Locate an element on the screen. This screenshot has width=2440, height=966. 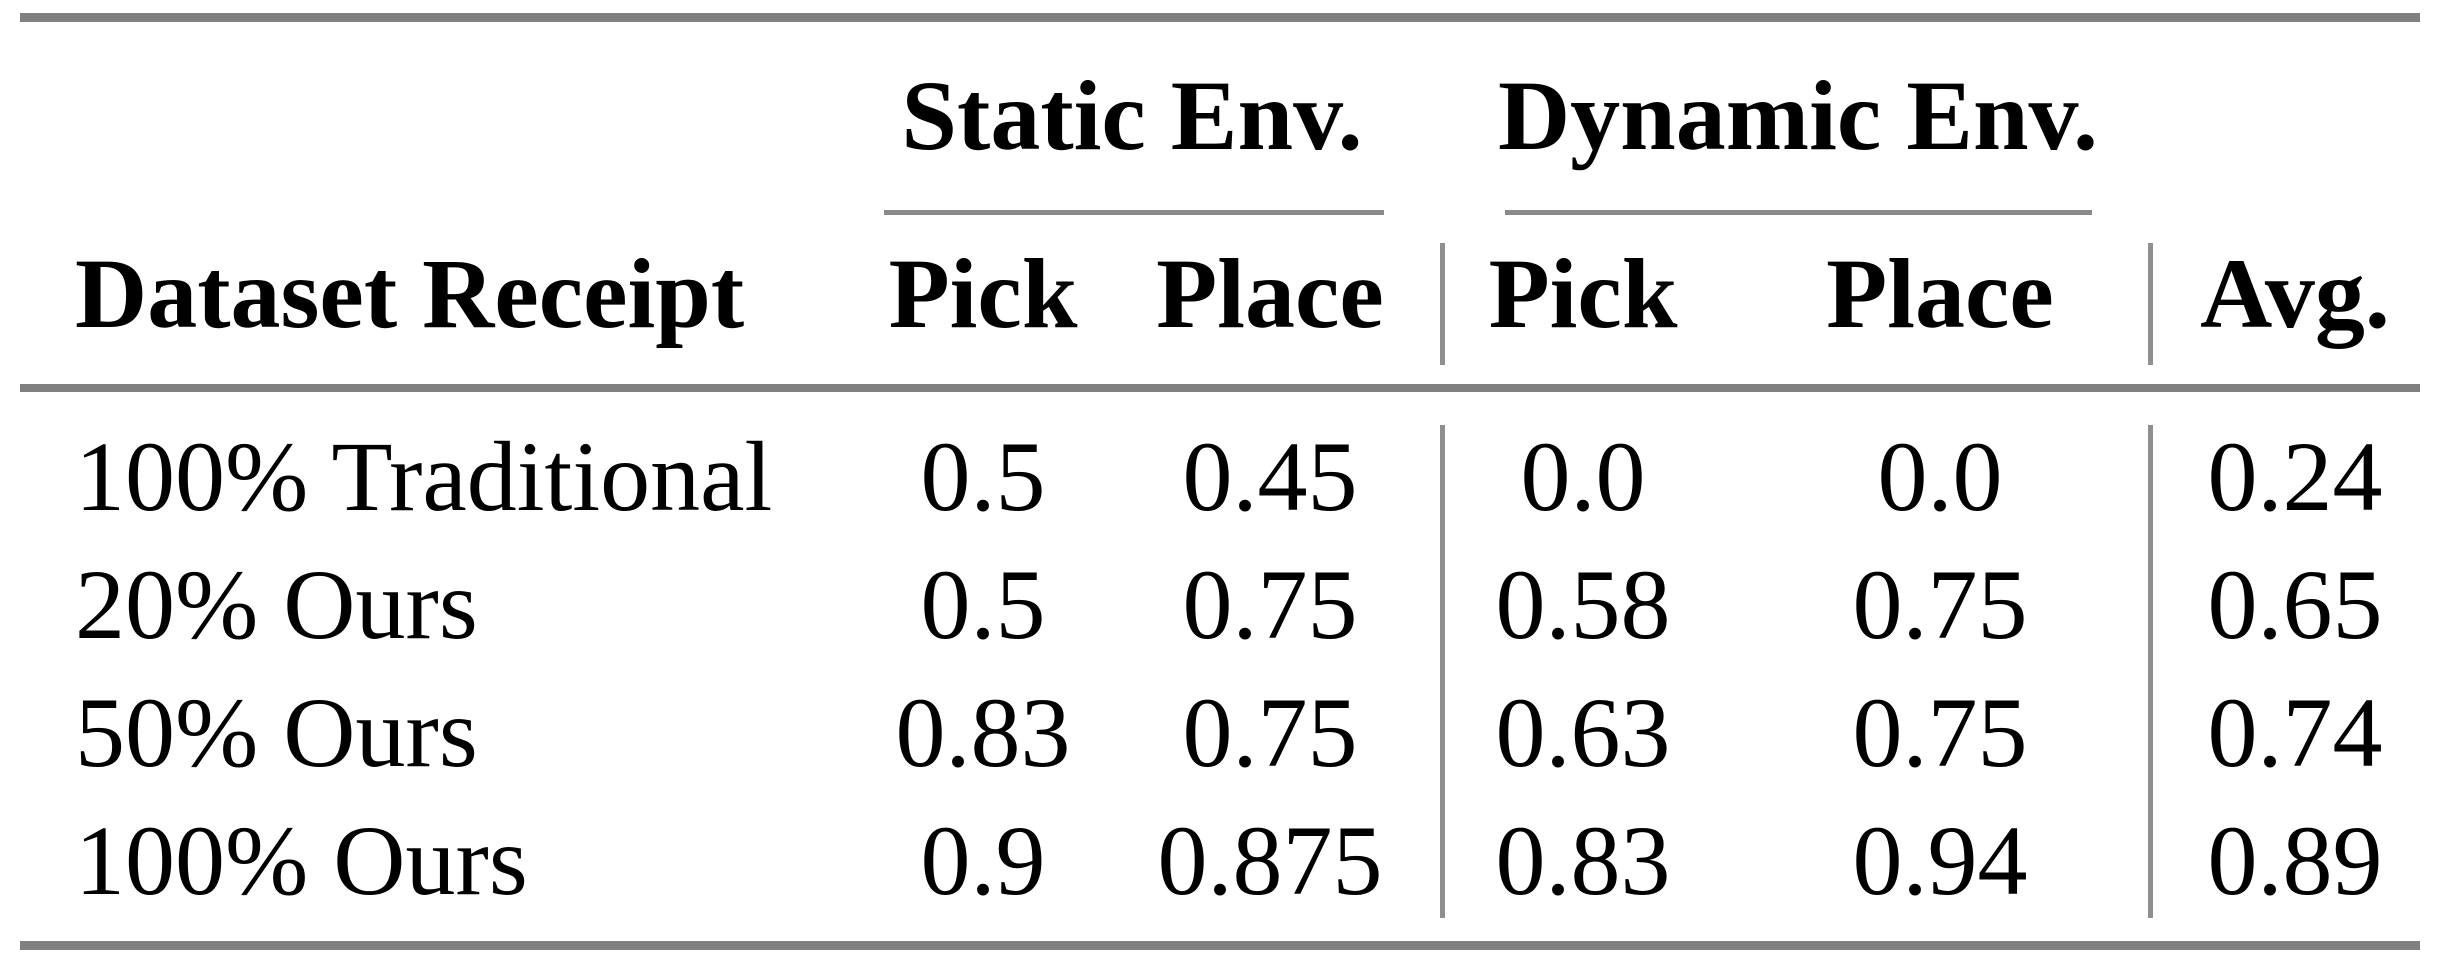
col-header-dynamic-pick: Pick is located at coordinates (1583, 293).